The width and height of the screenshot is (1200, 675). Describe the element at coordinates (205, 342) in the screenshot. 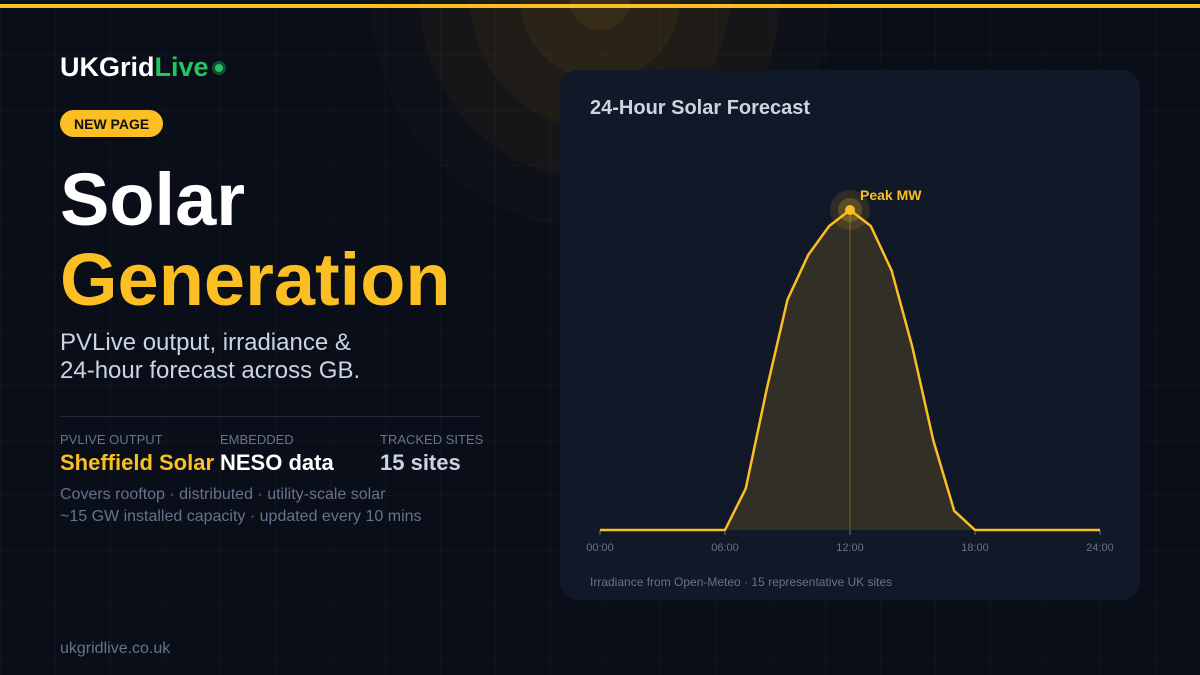

I see `subtitle-line1: PVLive output, irradiance &` at that location.